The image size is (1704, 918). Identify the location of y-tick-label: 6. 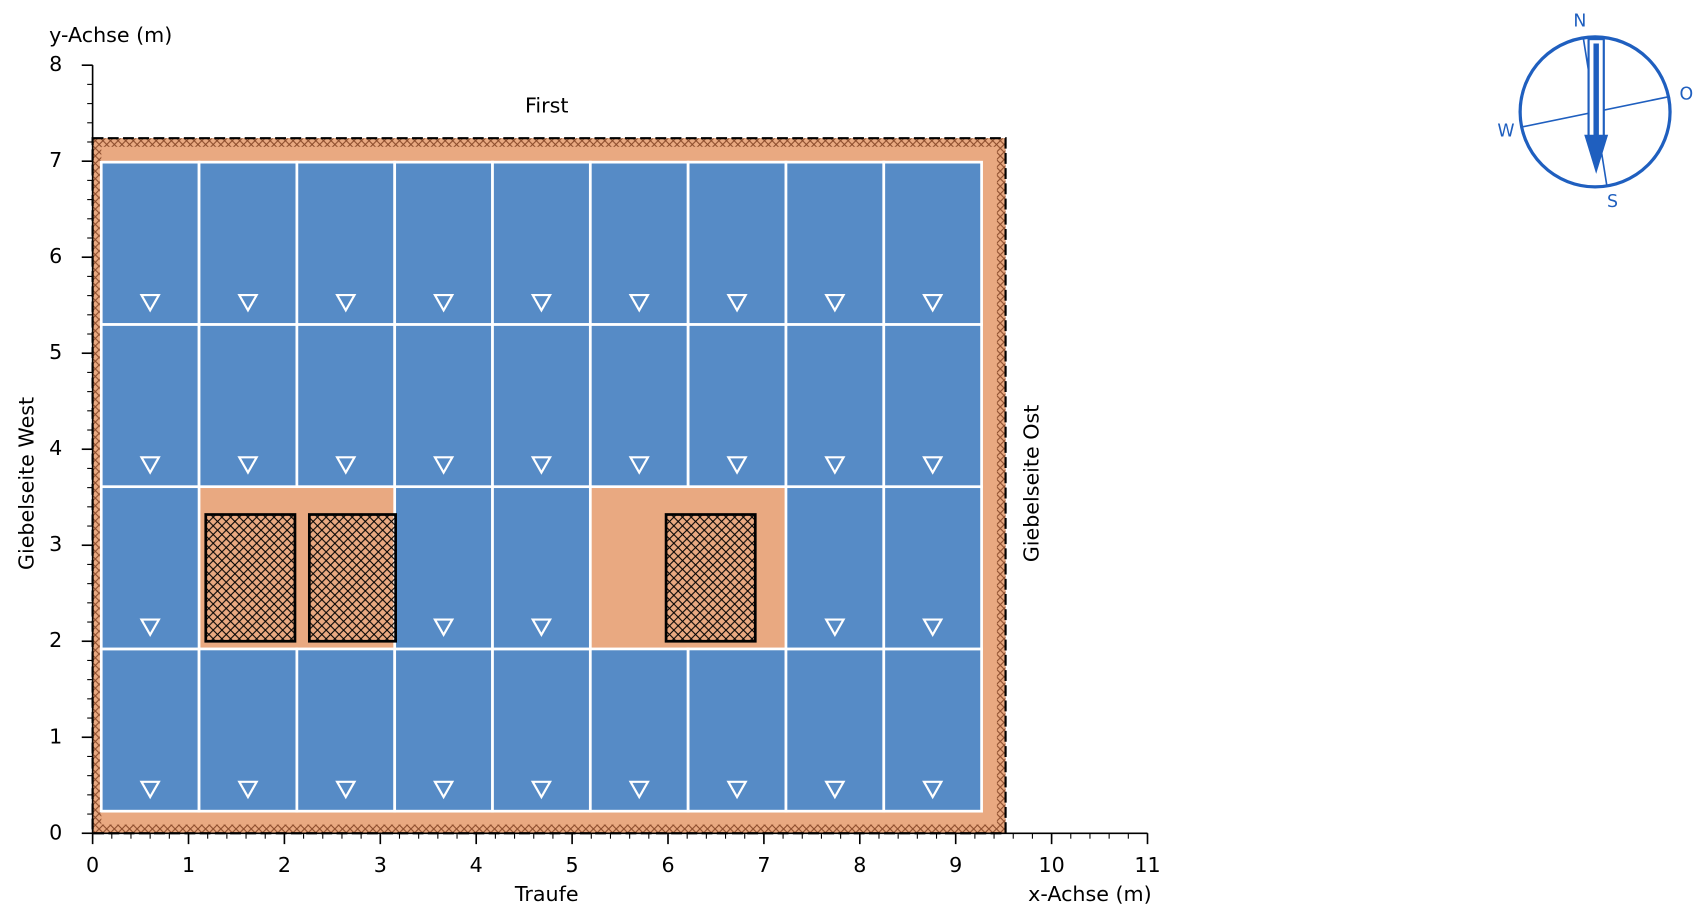
(55, 256).